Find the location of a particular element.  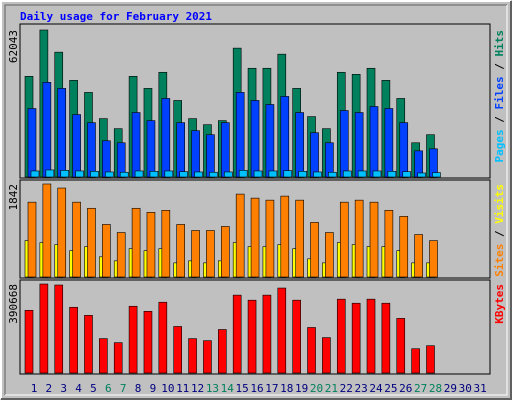

legend-entry: Pages is located at coordinates (499, 145).